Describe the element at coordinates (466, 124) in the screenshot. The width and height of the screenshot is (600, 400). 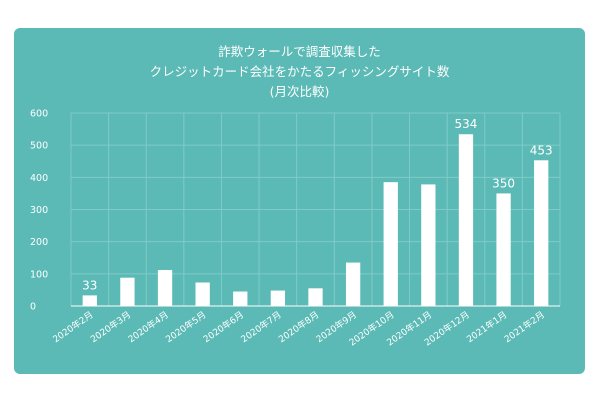
I see `data-label: 534` at that location.